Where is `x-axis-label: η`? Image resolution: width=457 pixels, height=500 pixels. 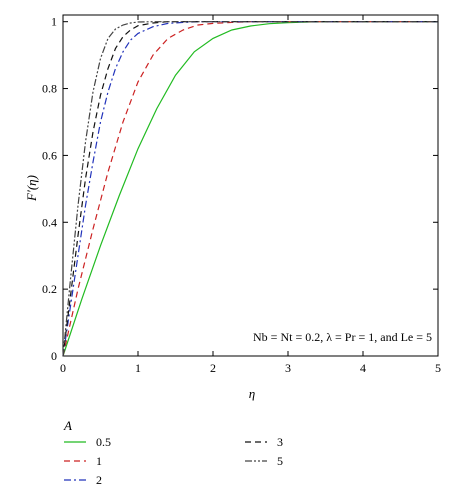
x-axis-label: η is located at coordinates (252, 393).